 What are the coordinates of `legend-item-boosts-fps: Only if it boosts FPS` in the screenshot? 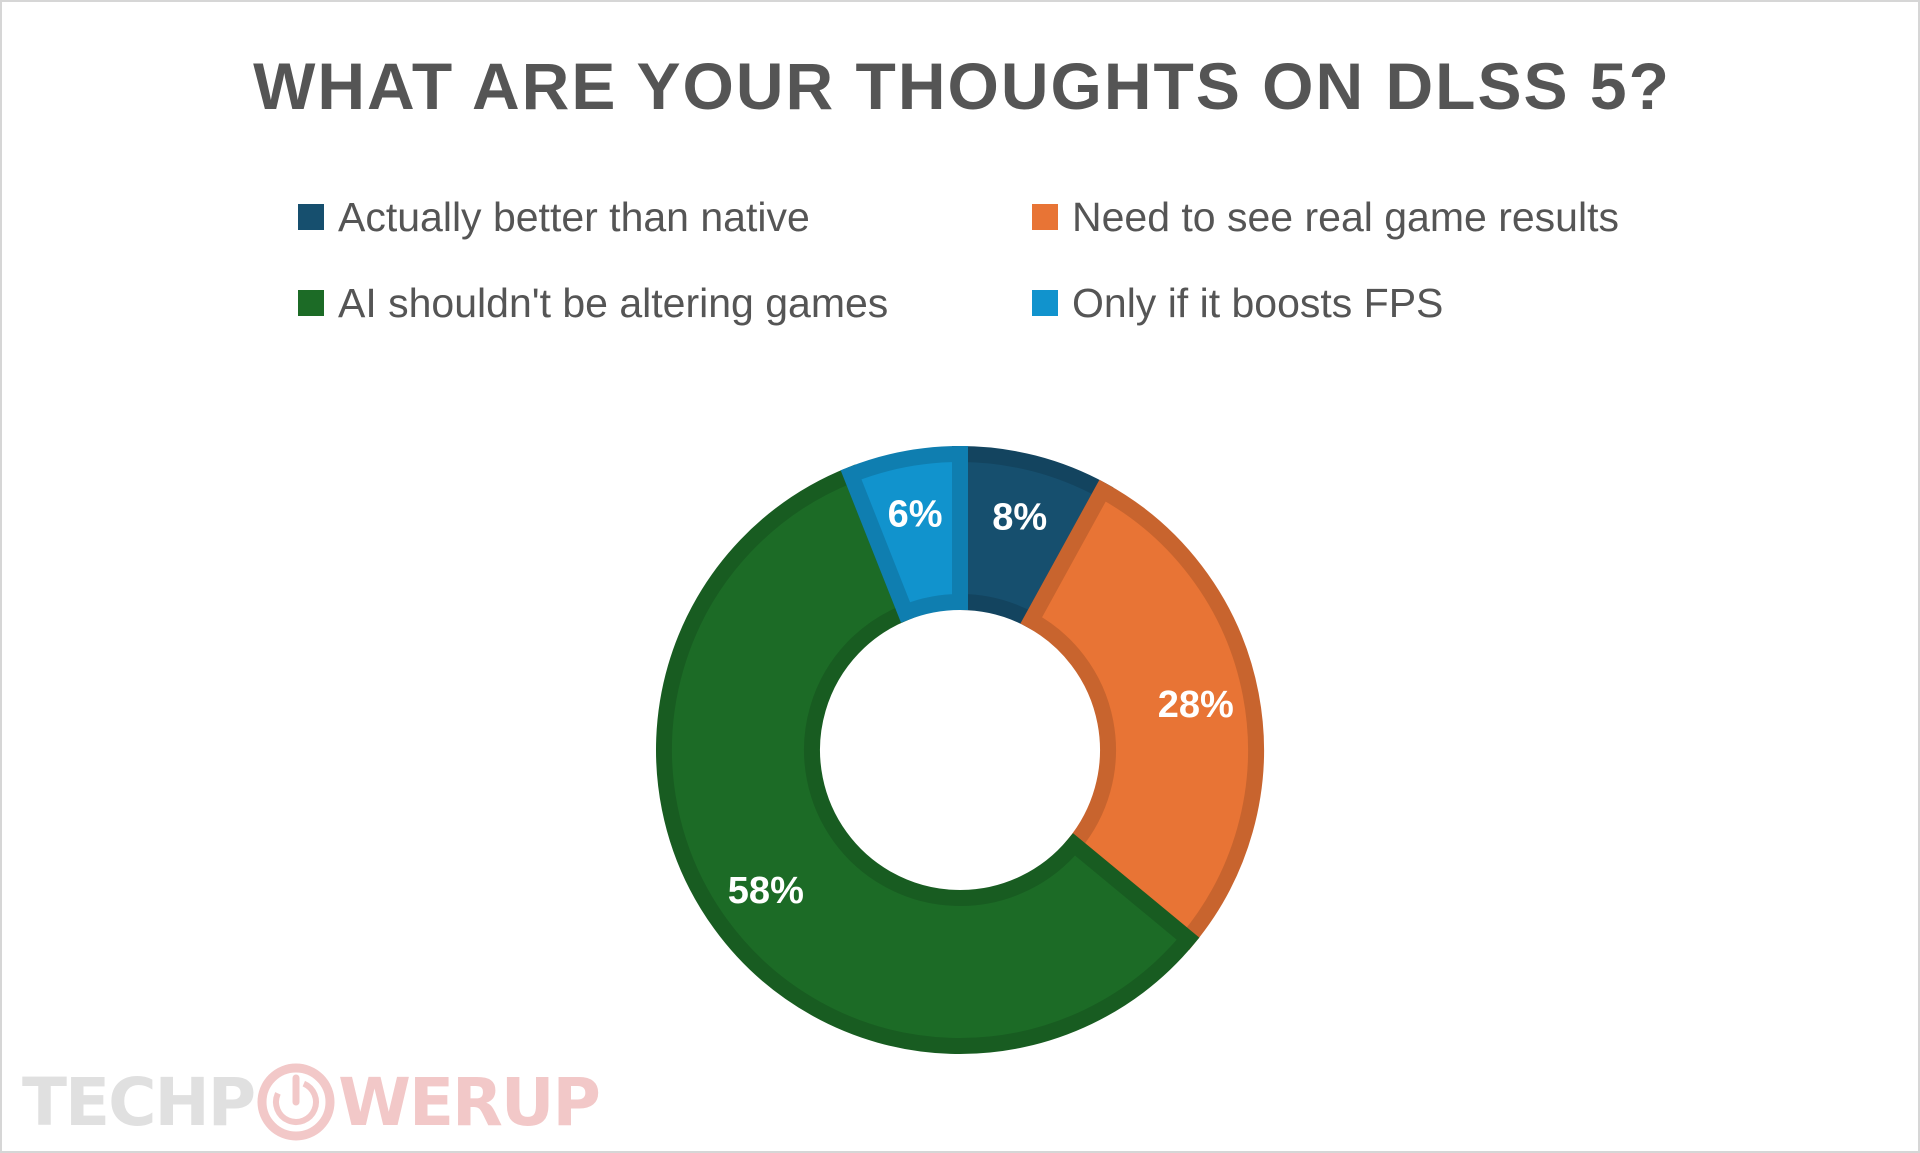 It's located at (1237, 303).